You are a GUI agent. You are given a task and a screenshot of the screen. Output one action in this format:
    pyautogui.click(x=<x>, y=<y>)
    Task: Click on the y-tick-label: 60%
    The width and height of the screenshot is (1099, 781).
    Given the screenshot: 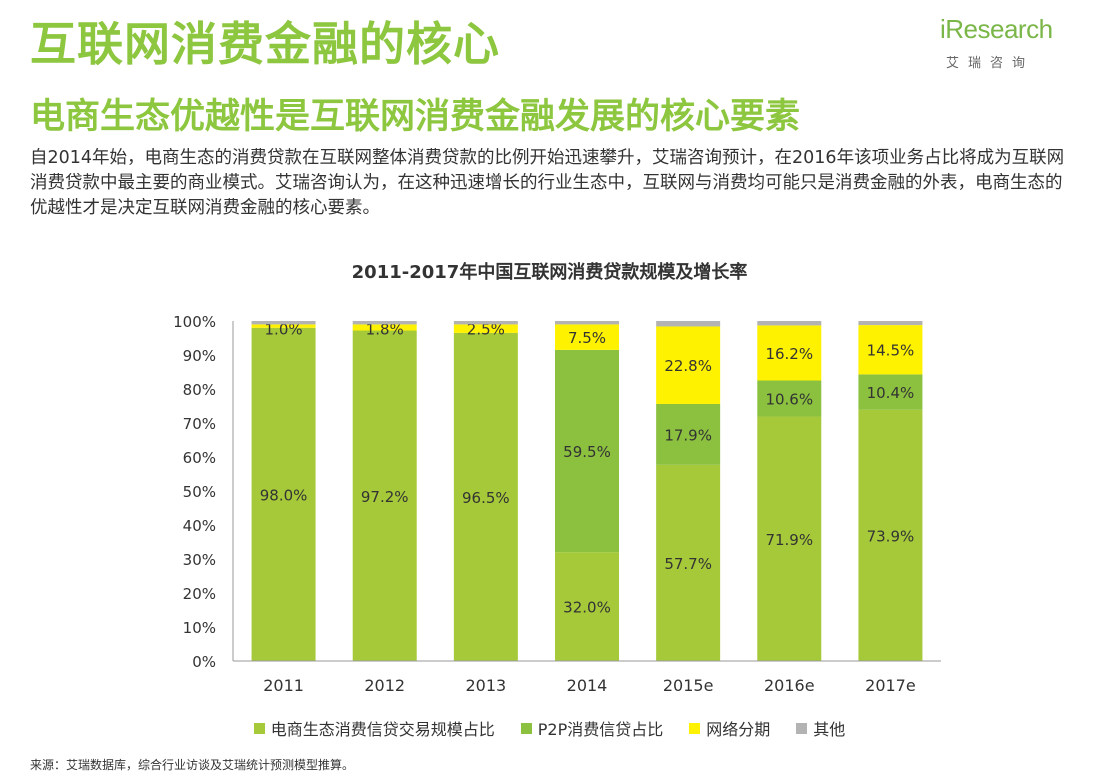 What is the action you would take?
    pyautogui.click(x=199, y=458)
    